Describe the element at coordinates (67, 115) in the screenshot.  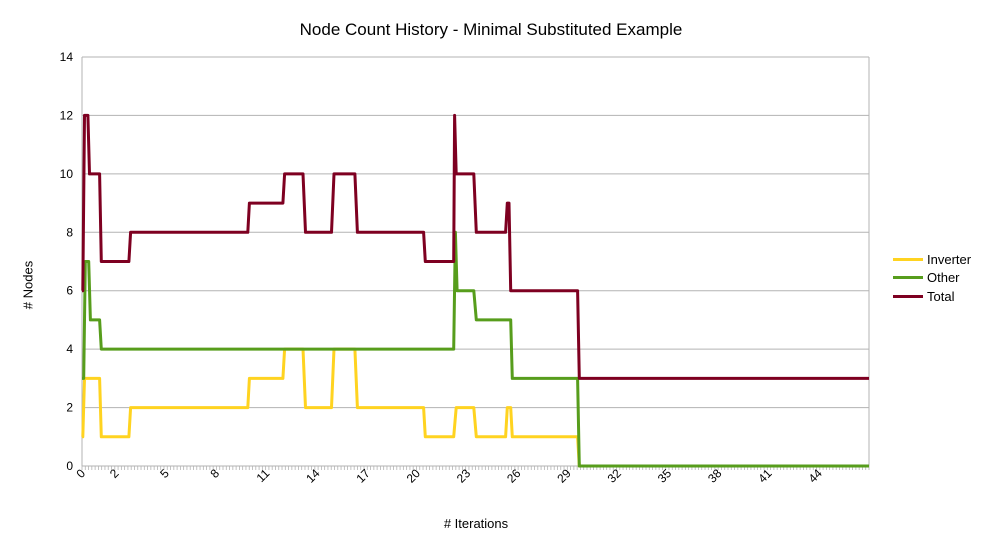
I see `y-tick-label: 12` at that location.